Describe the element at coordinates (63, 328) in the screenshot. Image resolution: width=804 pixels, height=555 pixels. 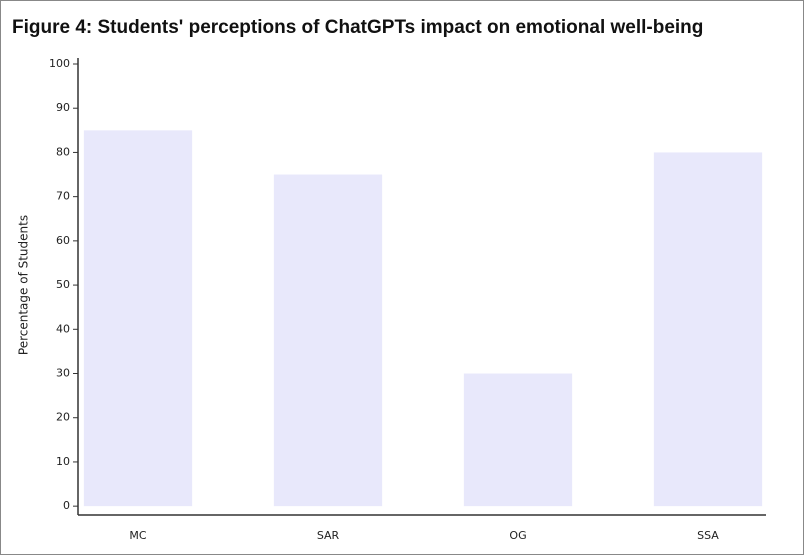
I see `y-tick-label: 40` at that location.